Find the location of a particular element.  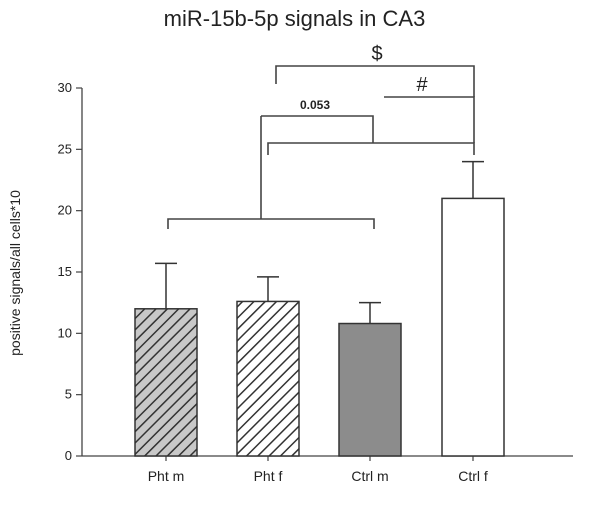

y-tick-label: 10 is located at coordinates (65, 332).